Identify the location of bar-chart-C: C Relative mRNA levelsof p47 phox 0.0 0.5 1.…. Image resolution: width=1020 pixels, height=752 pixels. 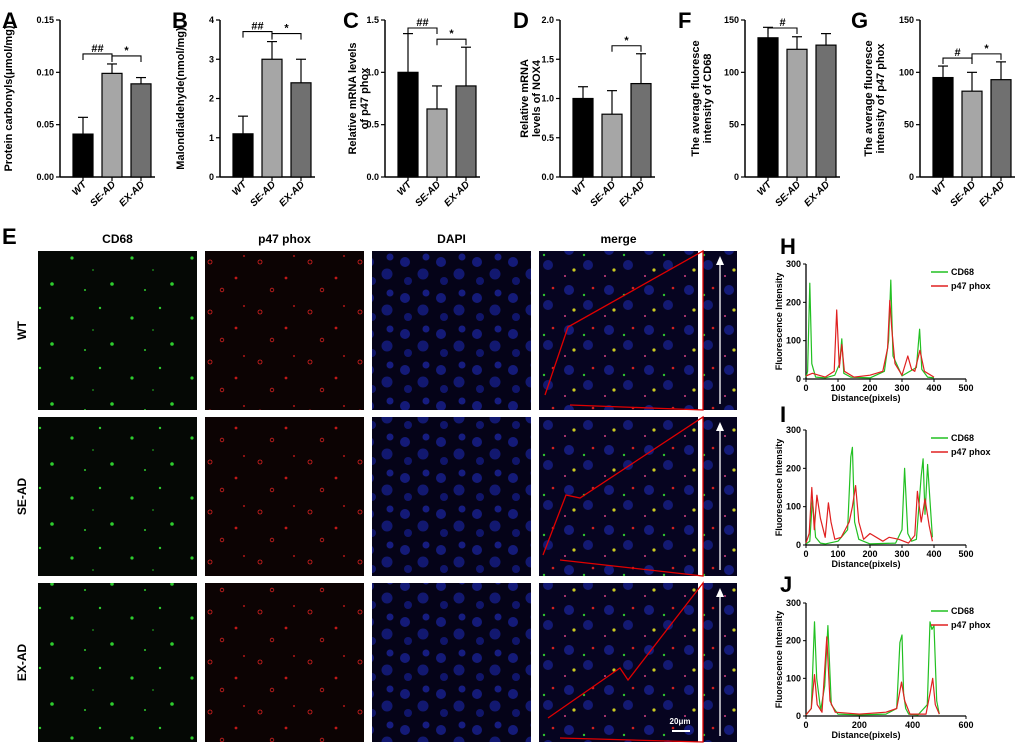
(411, 108).